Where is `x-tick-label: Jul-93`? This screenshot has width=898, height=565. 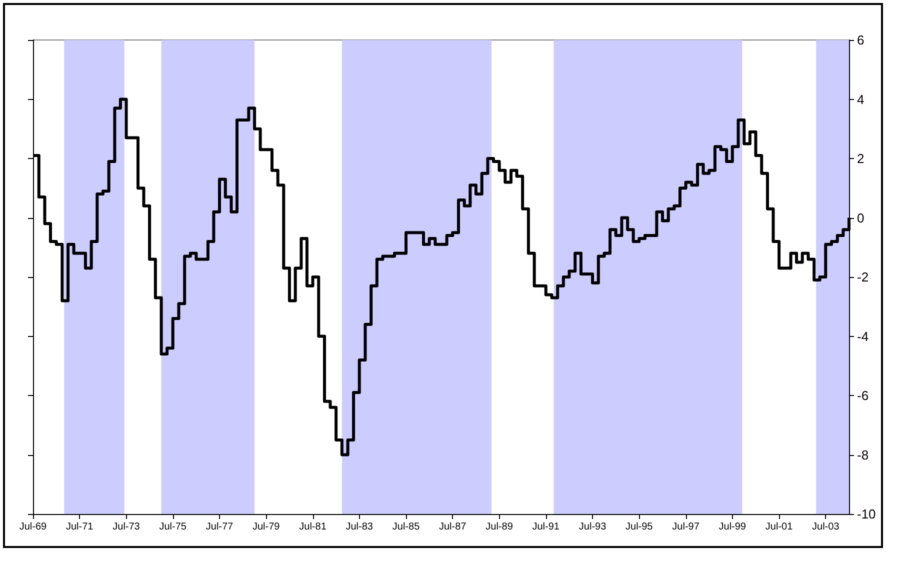 x-tick-label: Jul-93 is located at coordinates (592, 527).